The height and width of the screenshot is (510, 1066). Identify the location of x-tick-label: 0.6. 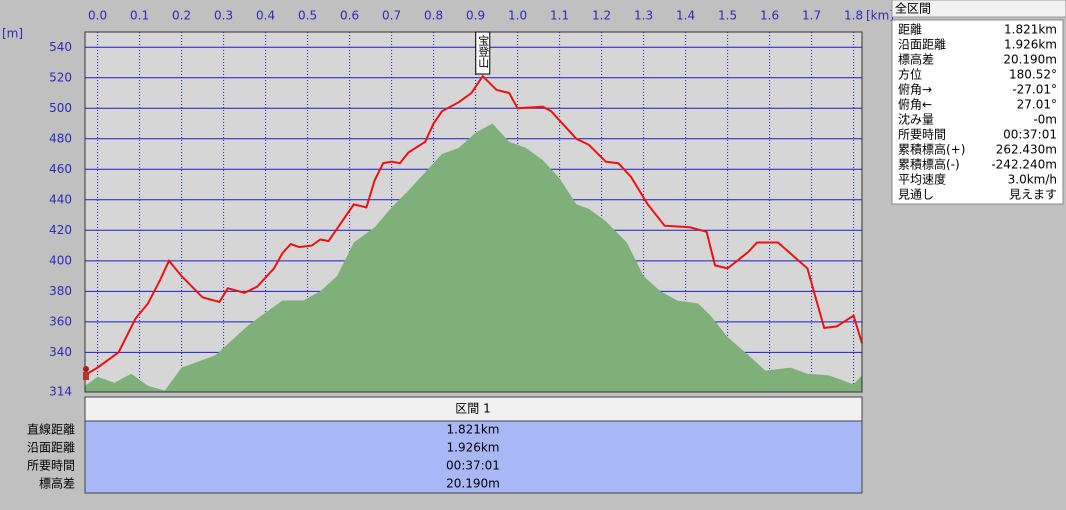
(349, 16).